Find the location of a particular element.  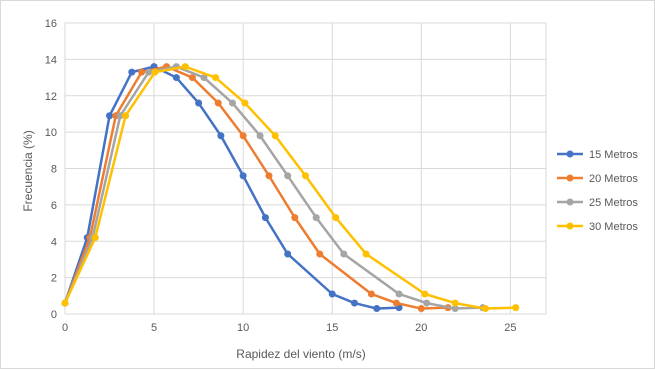

y-tick-label: 6 is located at coordinates (54, 206).